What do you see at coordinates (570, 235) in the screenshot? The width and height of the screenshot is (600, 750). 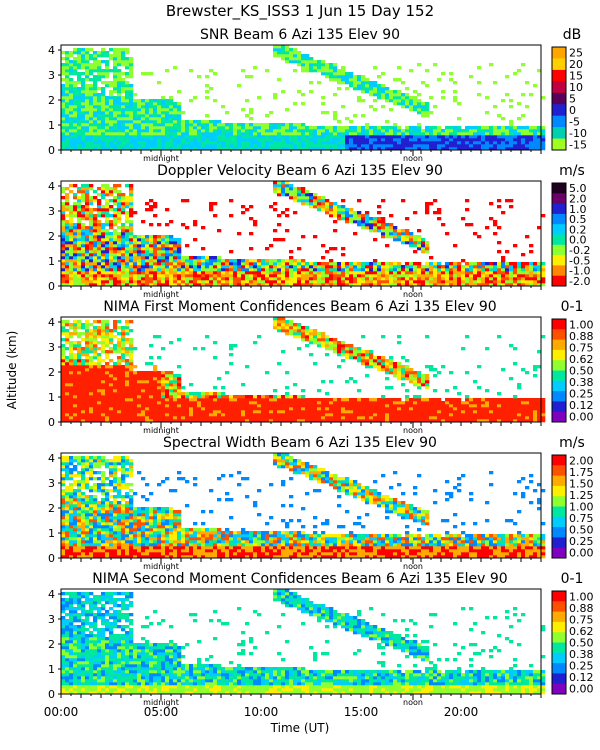 I see `colorbar: 5.02.01.00.50.20.0-0.2-0.5-1.0-2.0` at bounding box center [570, 235].